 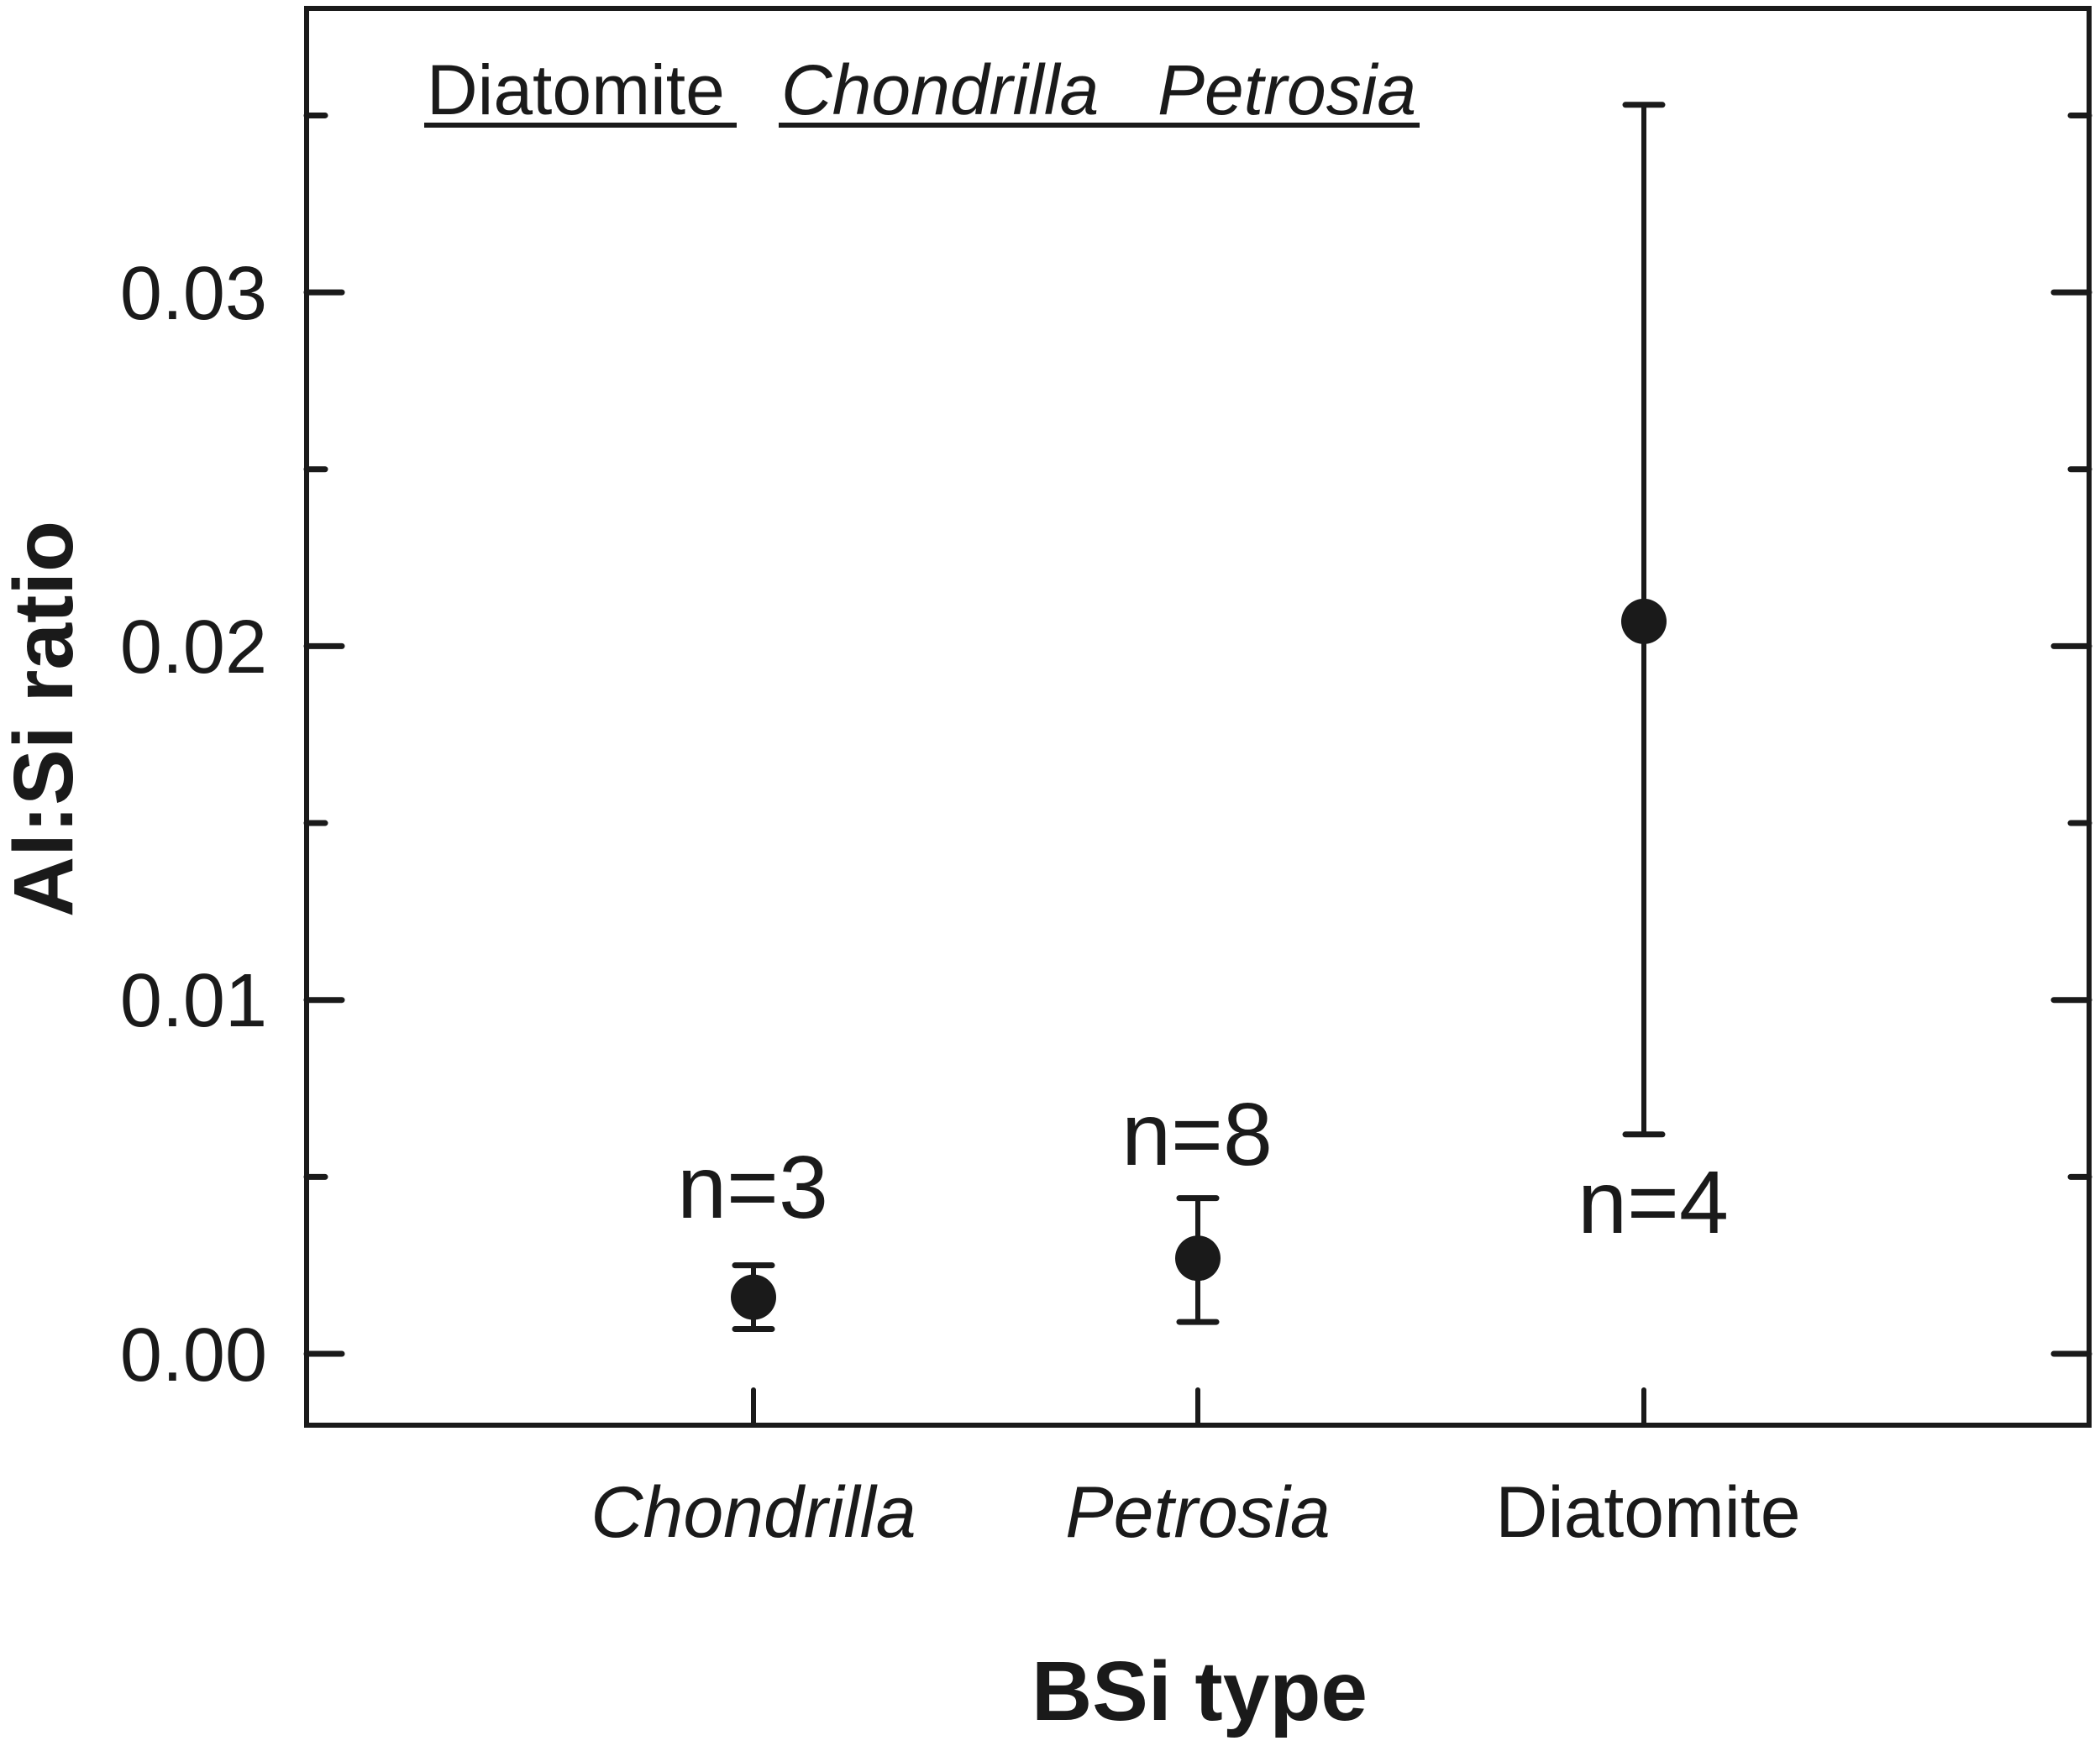 I want to click on error-bar-point-petrosia, so click(x=1198, y=1260).